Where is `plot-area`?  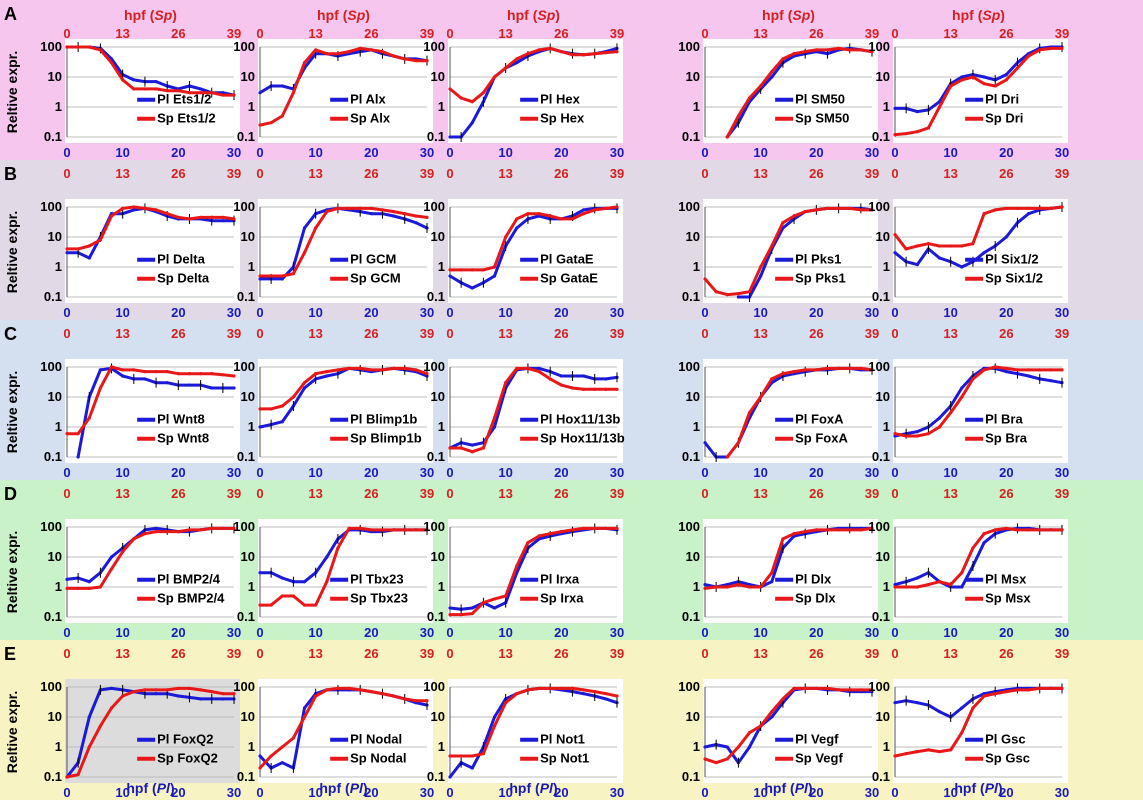 plot-area is located at coordinates (345, 251).